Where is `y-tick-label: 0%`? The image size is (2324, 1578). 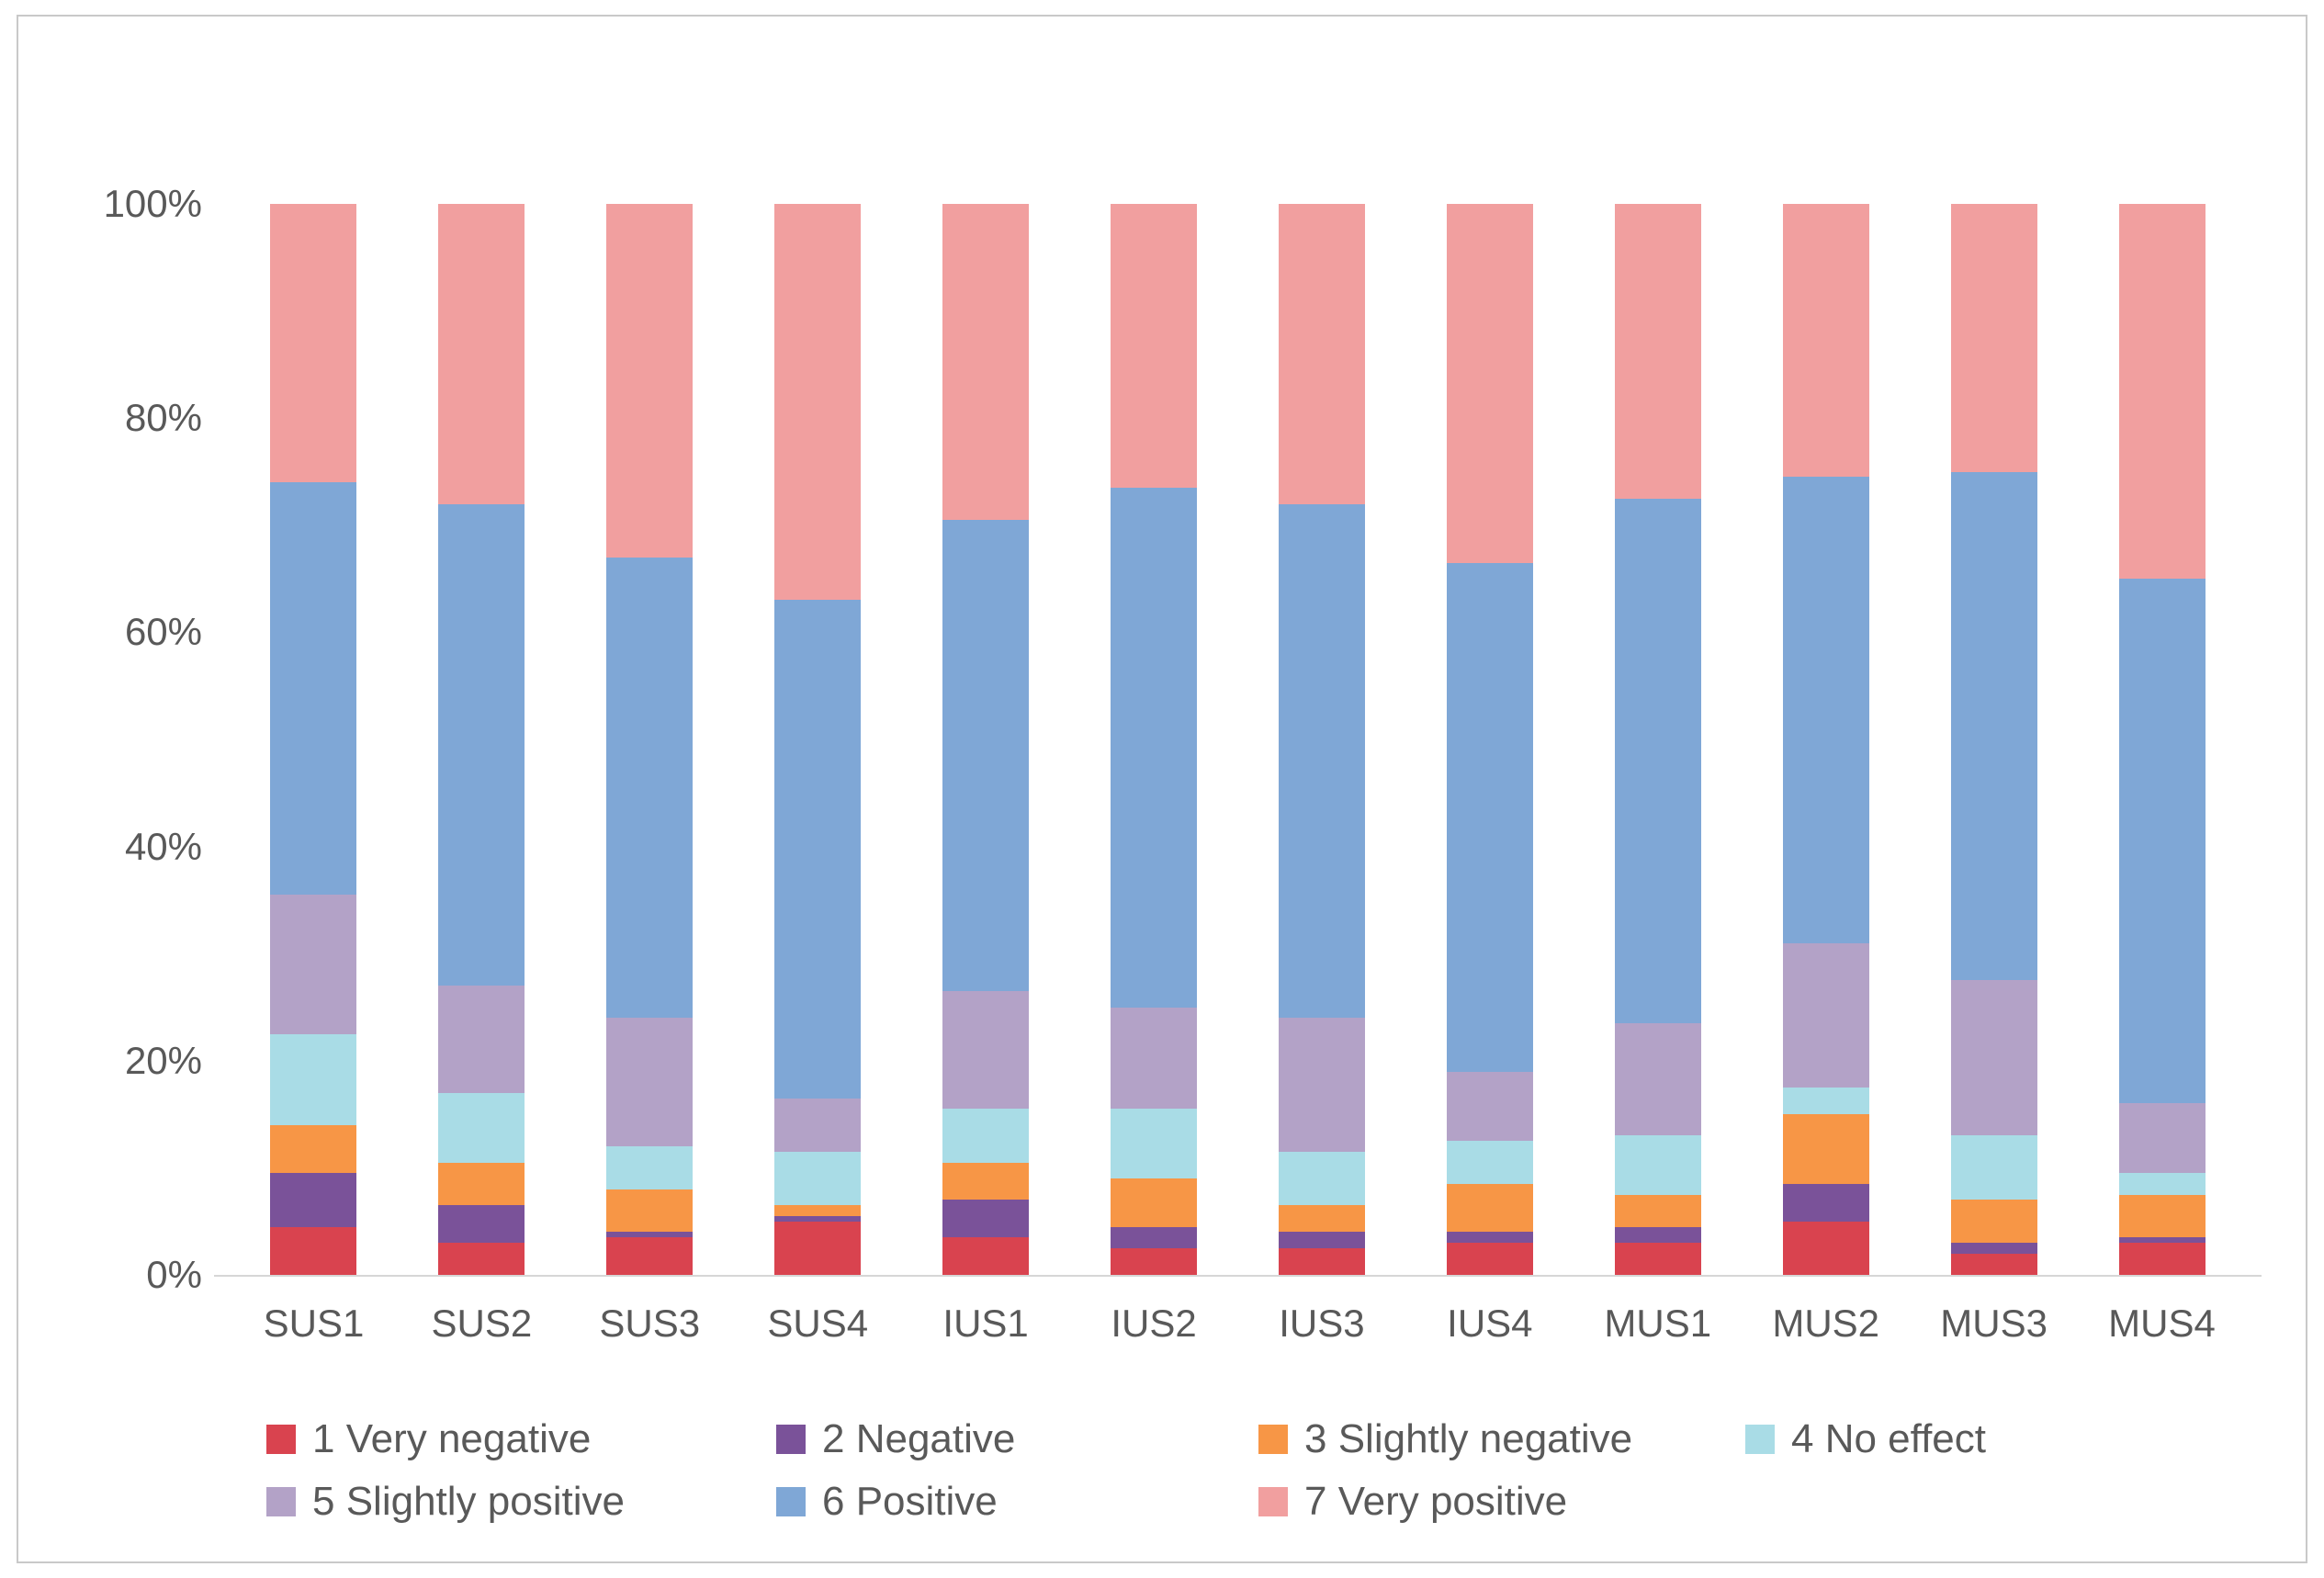
y-tick-label: 0% is located at coordinates (174, 1274).